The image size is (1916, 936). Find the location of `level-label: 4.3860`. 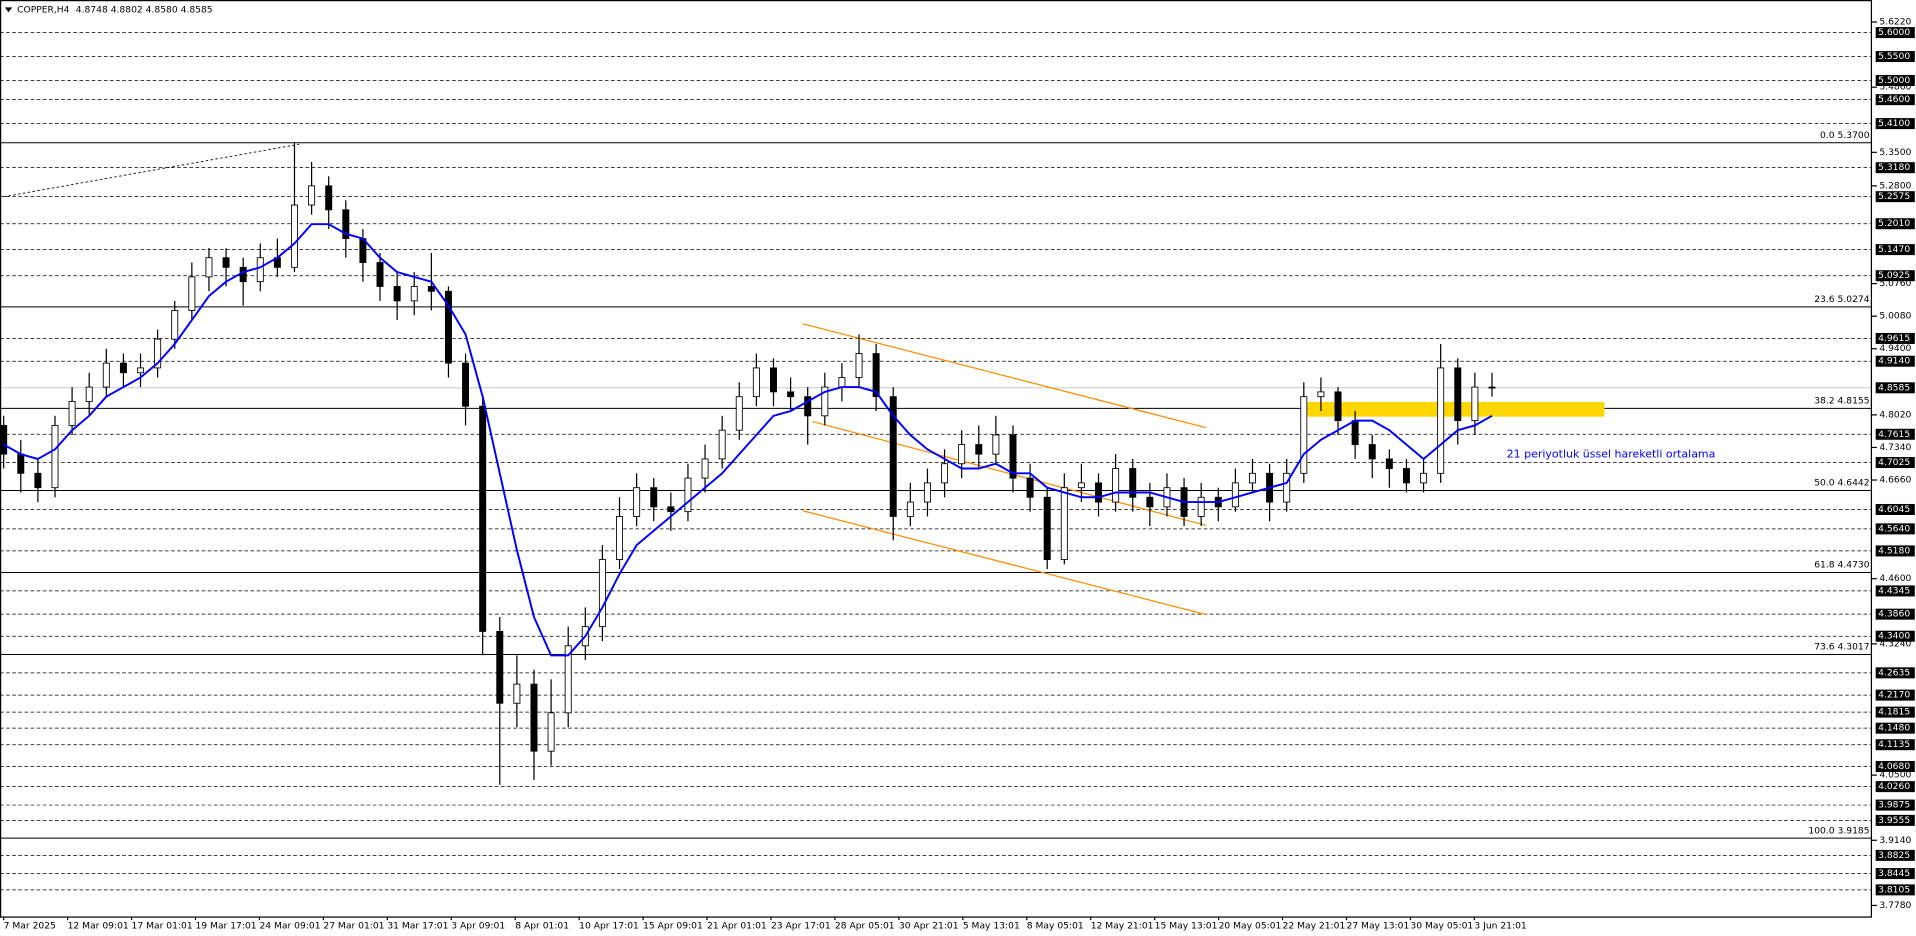

level-label: 4.3860 is located at coordinates (1894, 614).